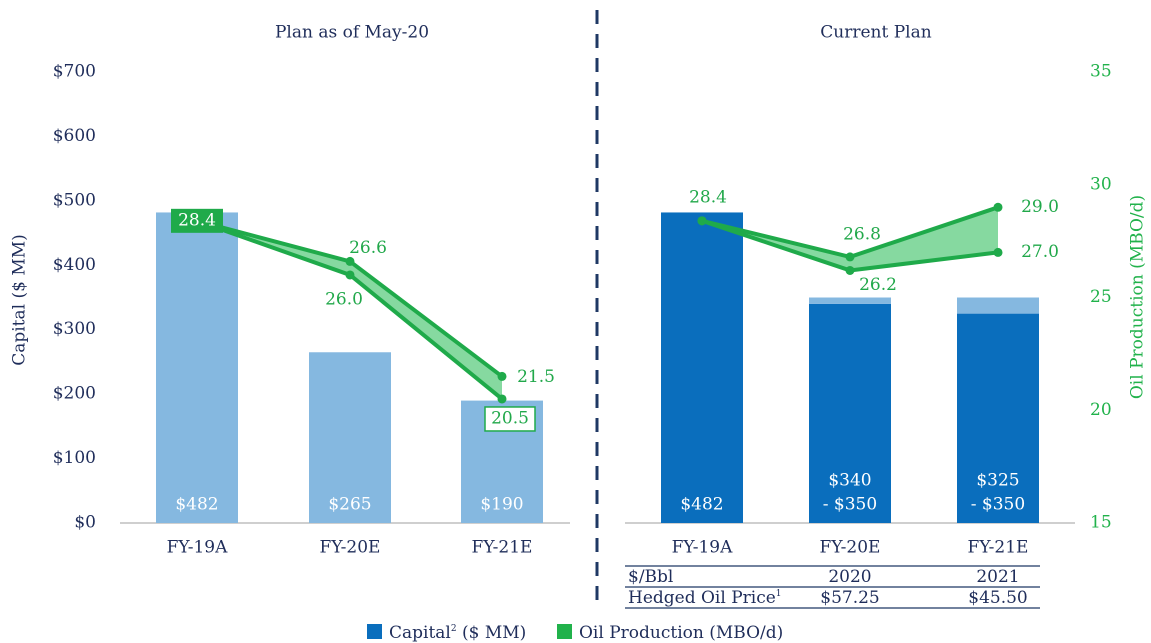  I want to click on production-label: 20.5, so click(510, 418).